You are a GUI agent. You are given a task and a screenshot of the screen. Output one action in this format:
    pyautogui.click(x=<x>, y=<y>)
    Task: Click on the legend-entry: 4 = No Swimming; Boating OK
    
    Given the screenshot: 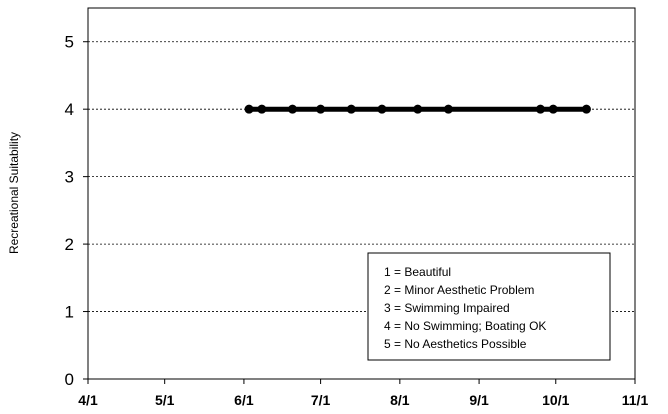 What is the action you would take?
    pyautogui.click(x=465, y=326)
    